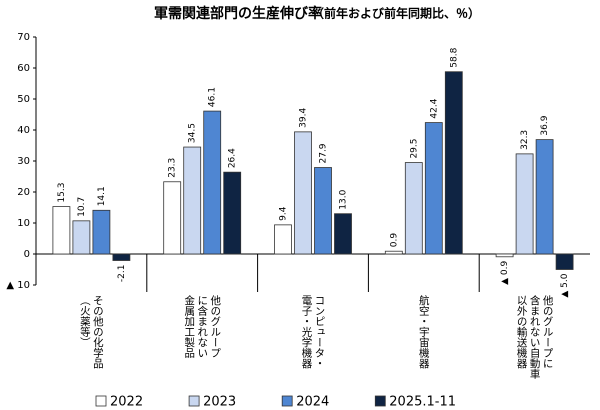  I want to click on x-tick-label: 航空・宇宙機器, so click(424, 331).